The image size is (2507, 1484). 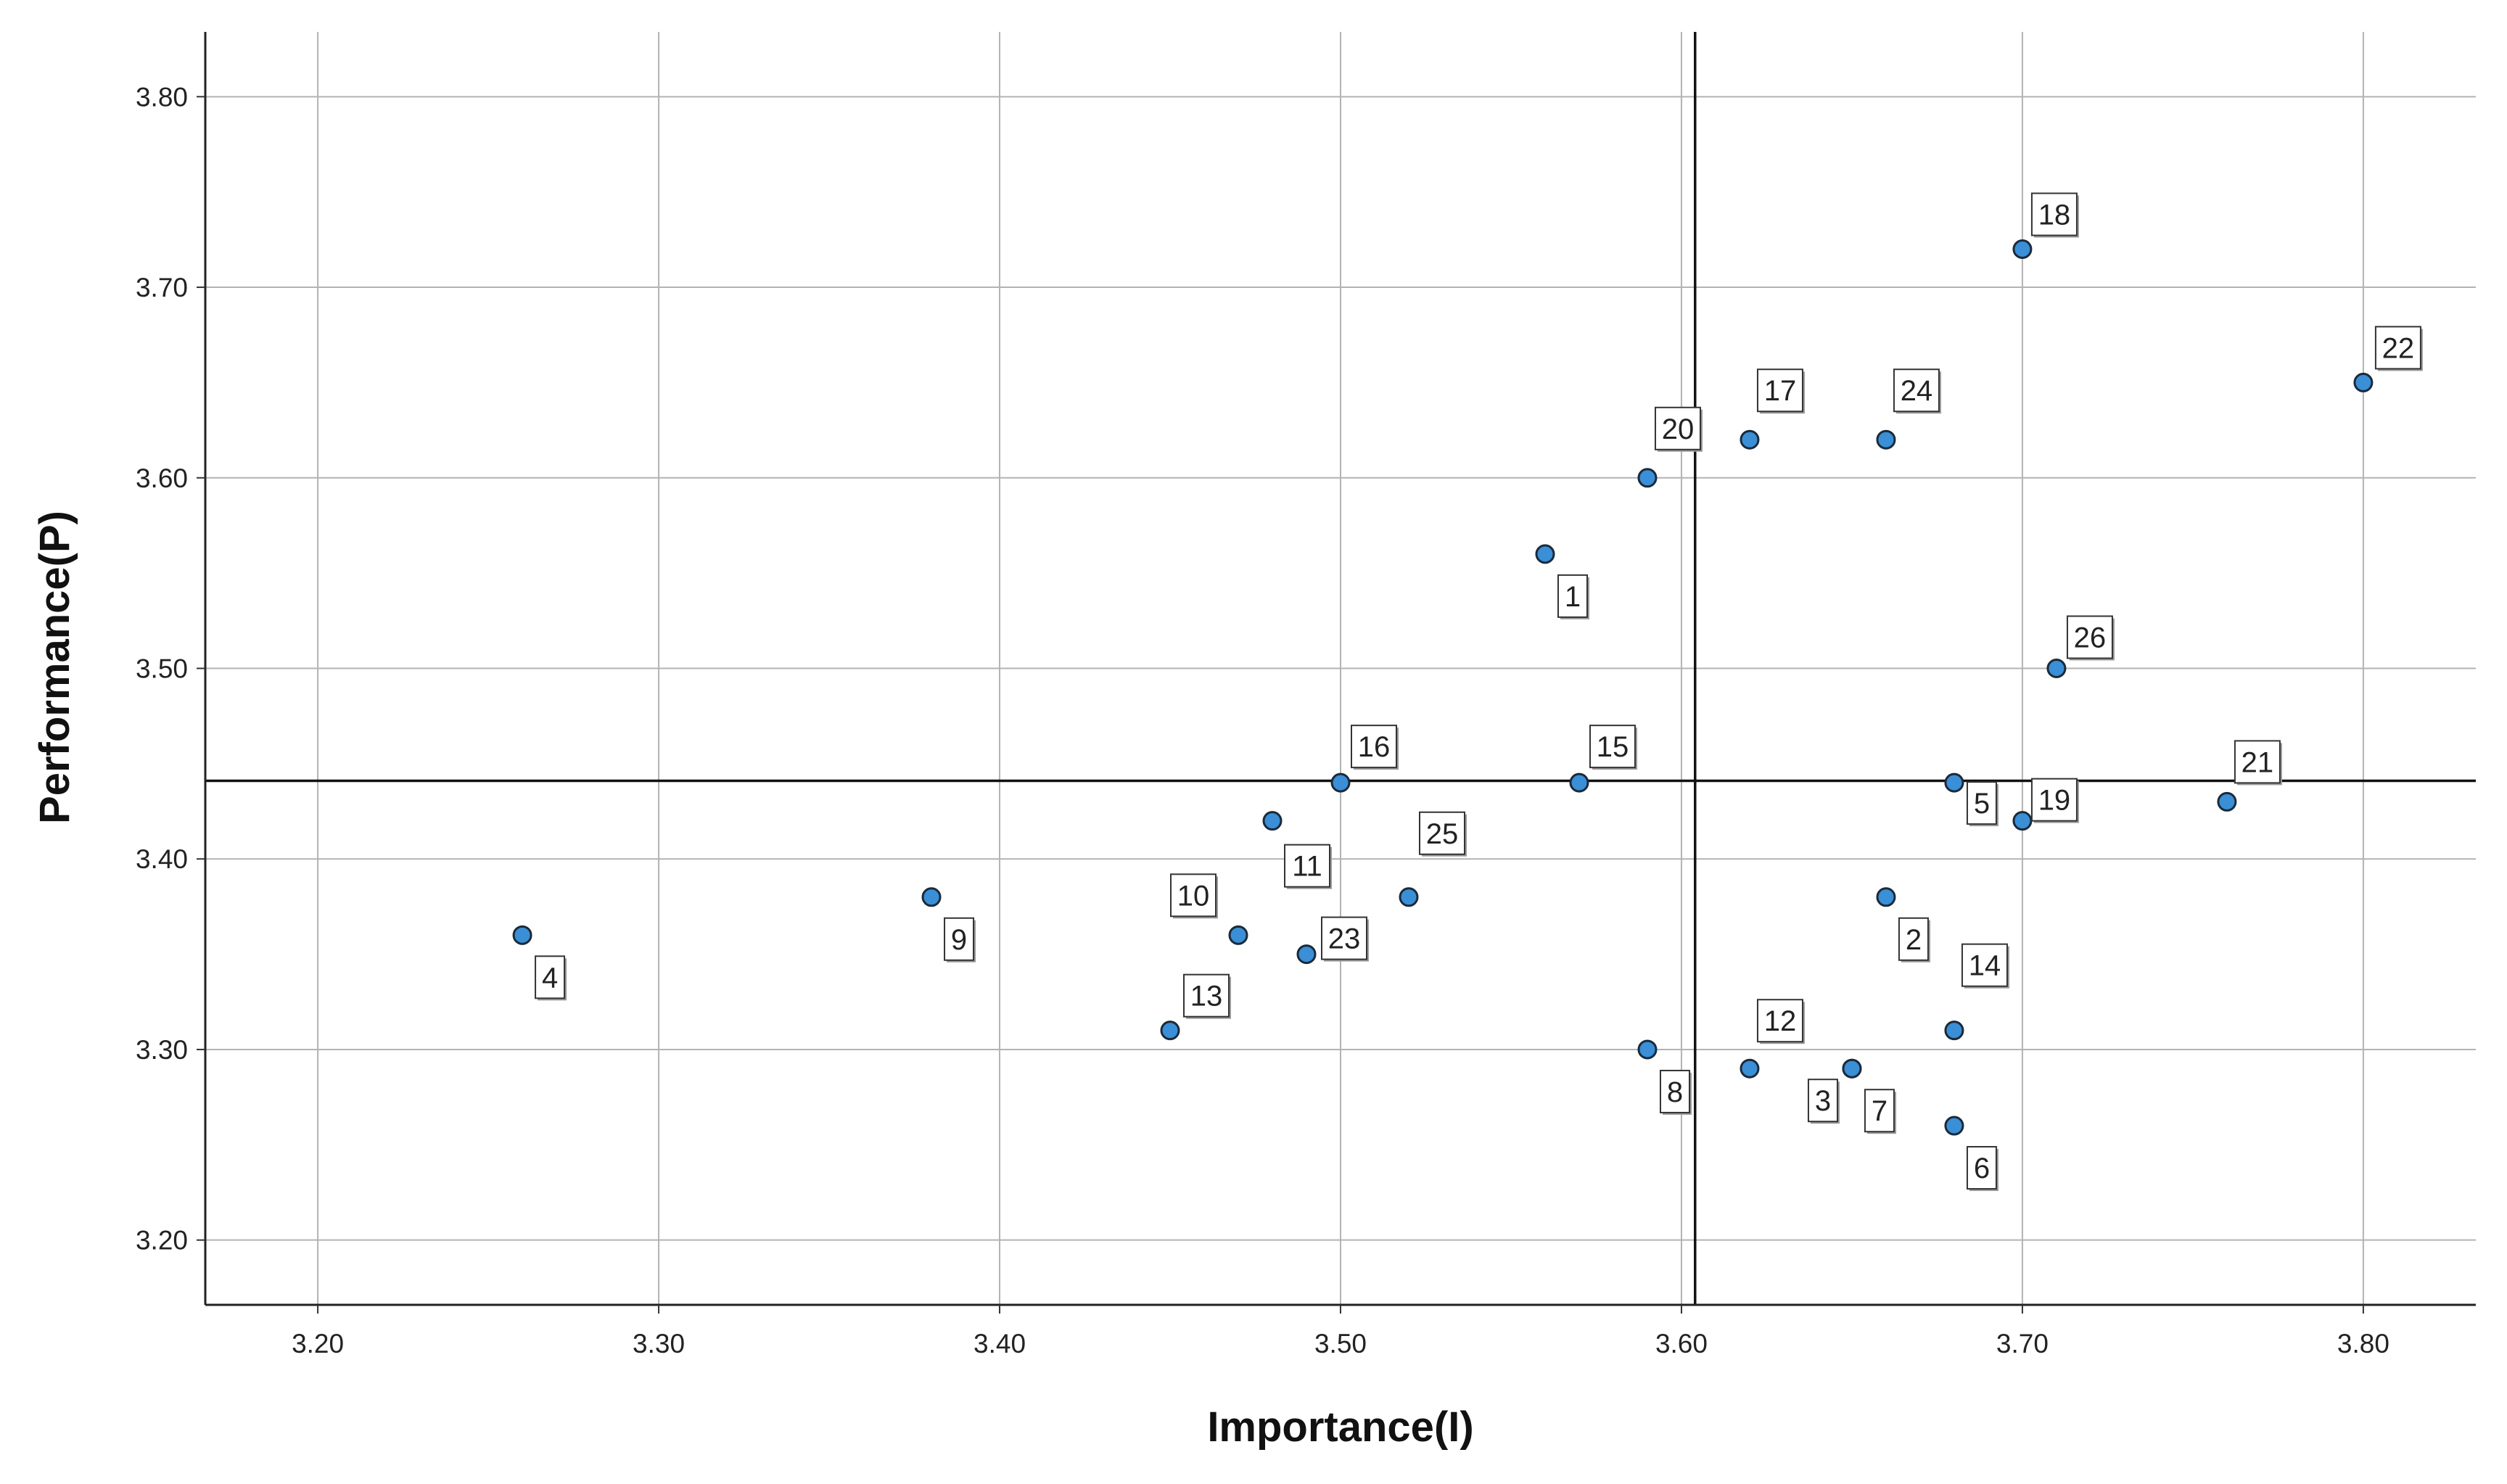 I want to click on y-tick-label: 3.60, so click(x=162, y=478).